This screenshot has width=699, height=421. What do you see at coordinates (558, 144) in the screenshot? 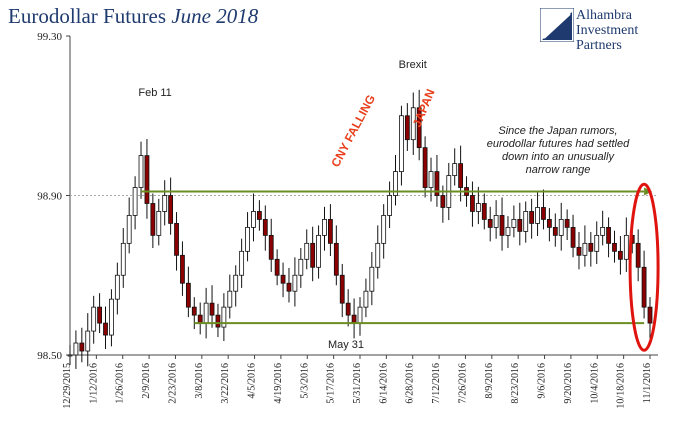
I see `annotation-note-line: eurodollar futures had settled` at bounding box center [558, 144].